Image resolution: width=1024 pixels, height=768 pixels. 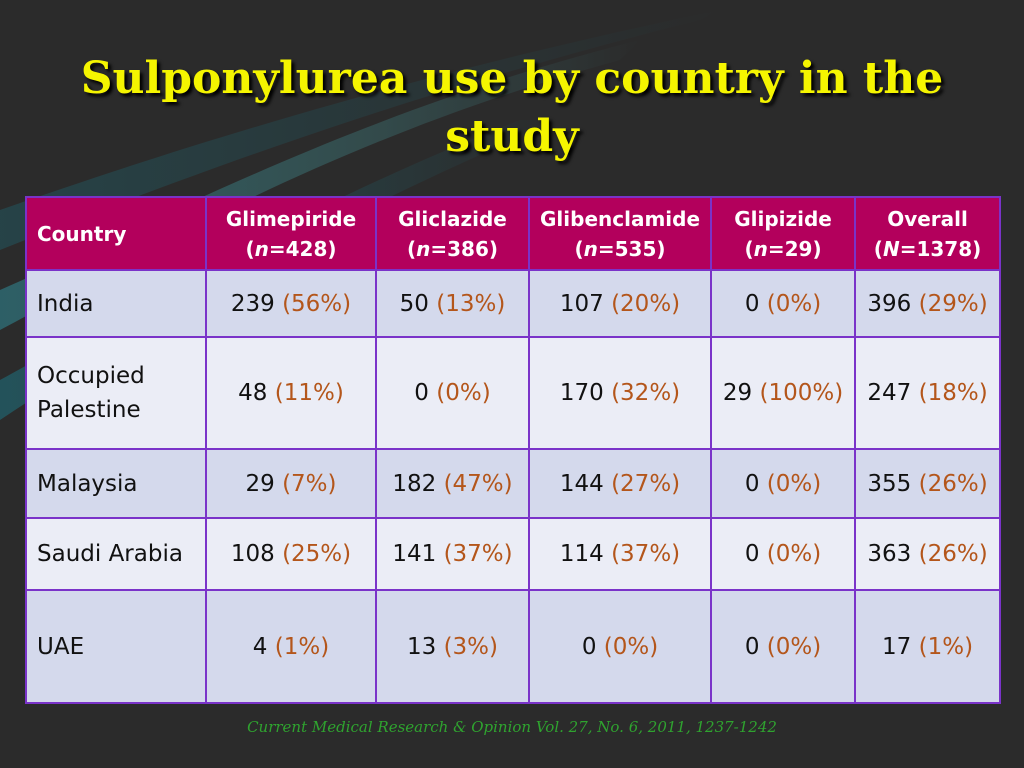 What do you see at coordinates (291, 218) in the screenshot?
I see `column-header-label: Glimepiride` at bounding box center [291, 218].